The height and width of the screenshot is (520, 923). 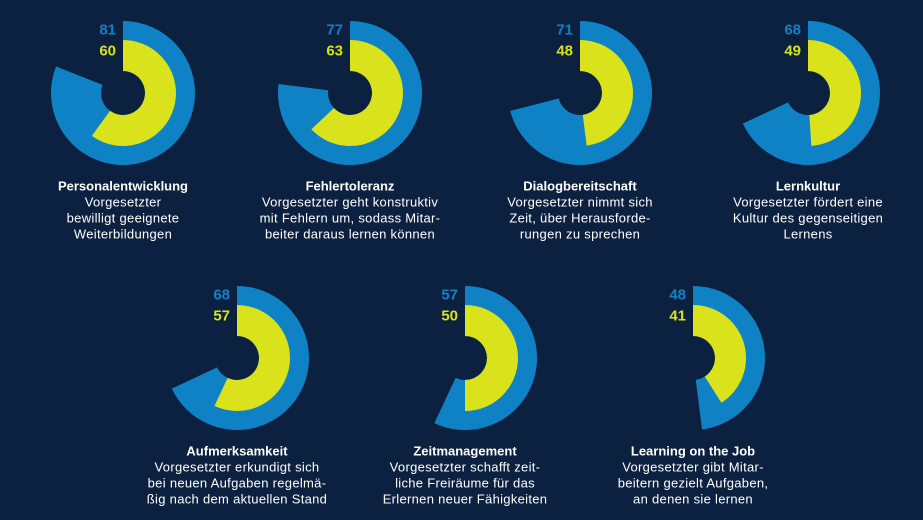 What do you see at coordinates (350, 185) in the screenshot?
I see `chart-title: Fehlertoleranz` at bounding box center [350, 185].